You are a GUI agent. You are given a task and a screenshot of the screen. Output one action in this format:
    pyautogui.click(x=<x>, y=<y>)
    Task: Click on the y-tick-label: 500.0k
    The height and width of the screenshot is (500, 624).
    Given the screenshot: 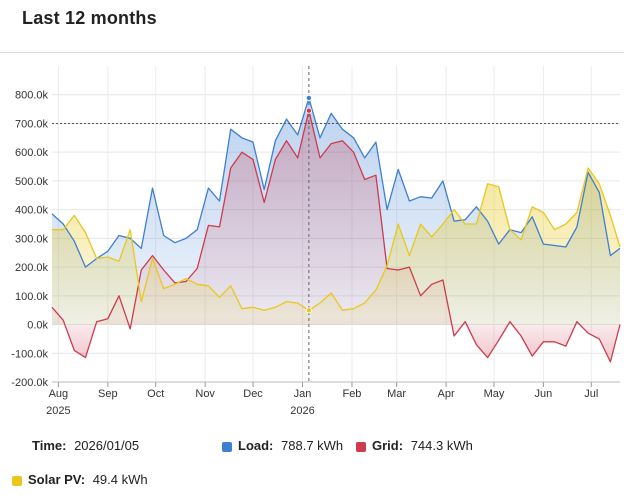 What is the action you would take?
    pyautogui.click(x=32, y=182)
    